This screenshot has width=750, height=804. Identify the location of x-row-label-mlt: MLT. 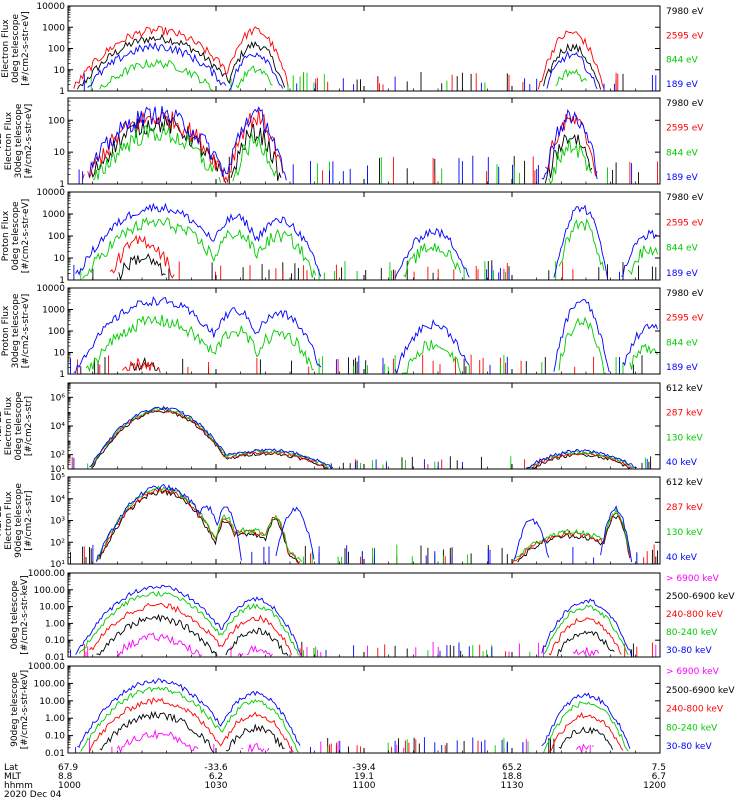
(13, 777).